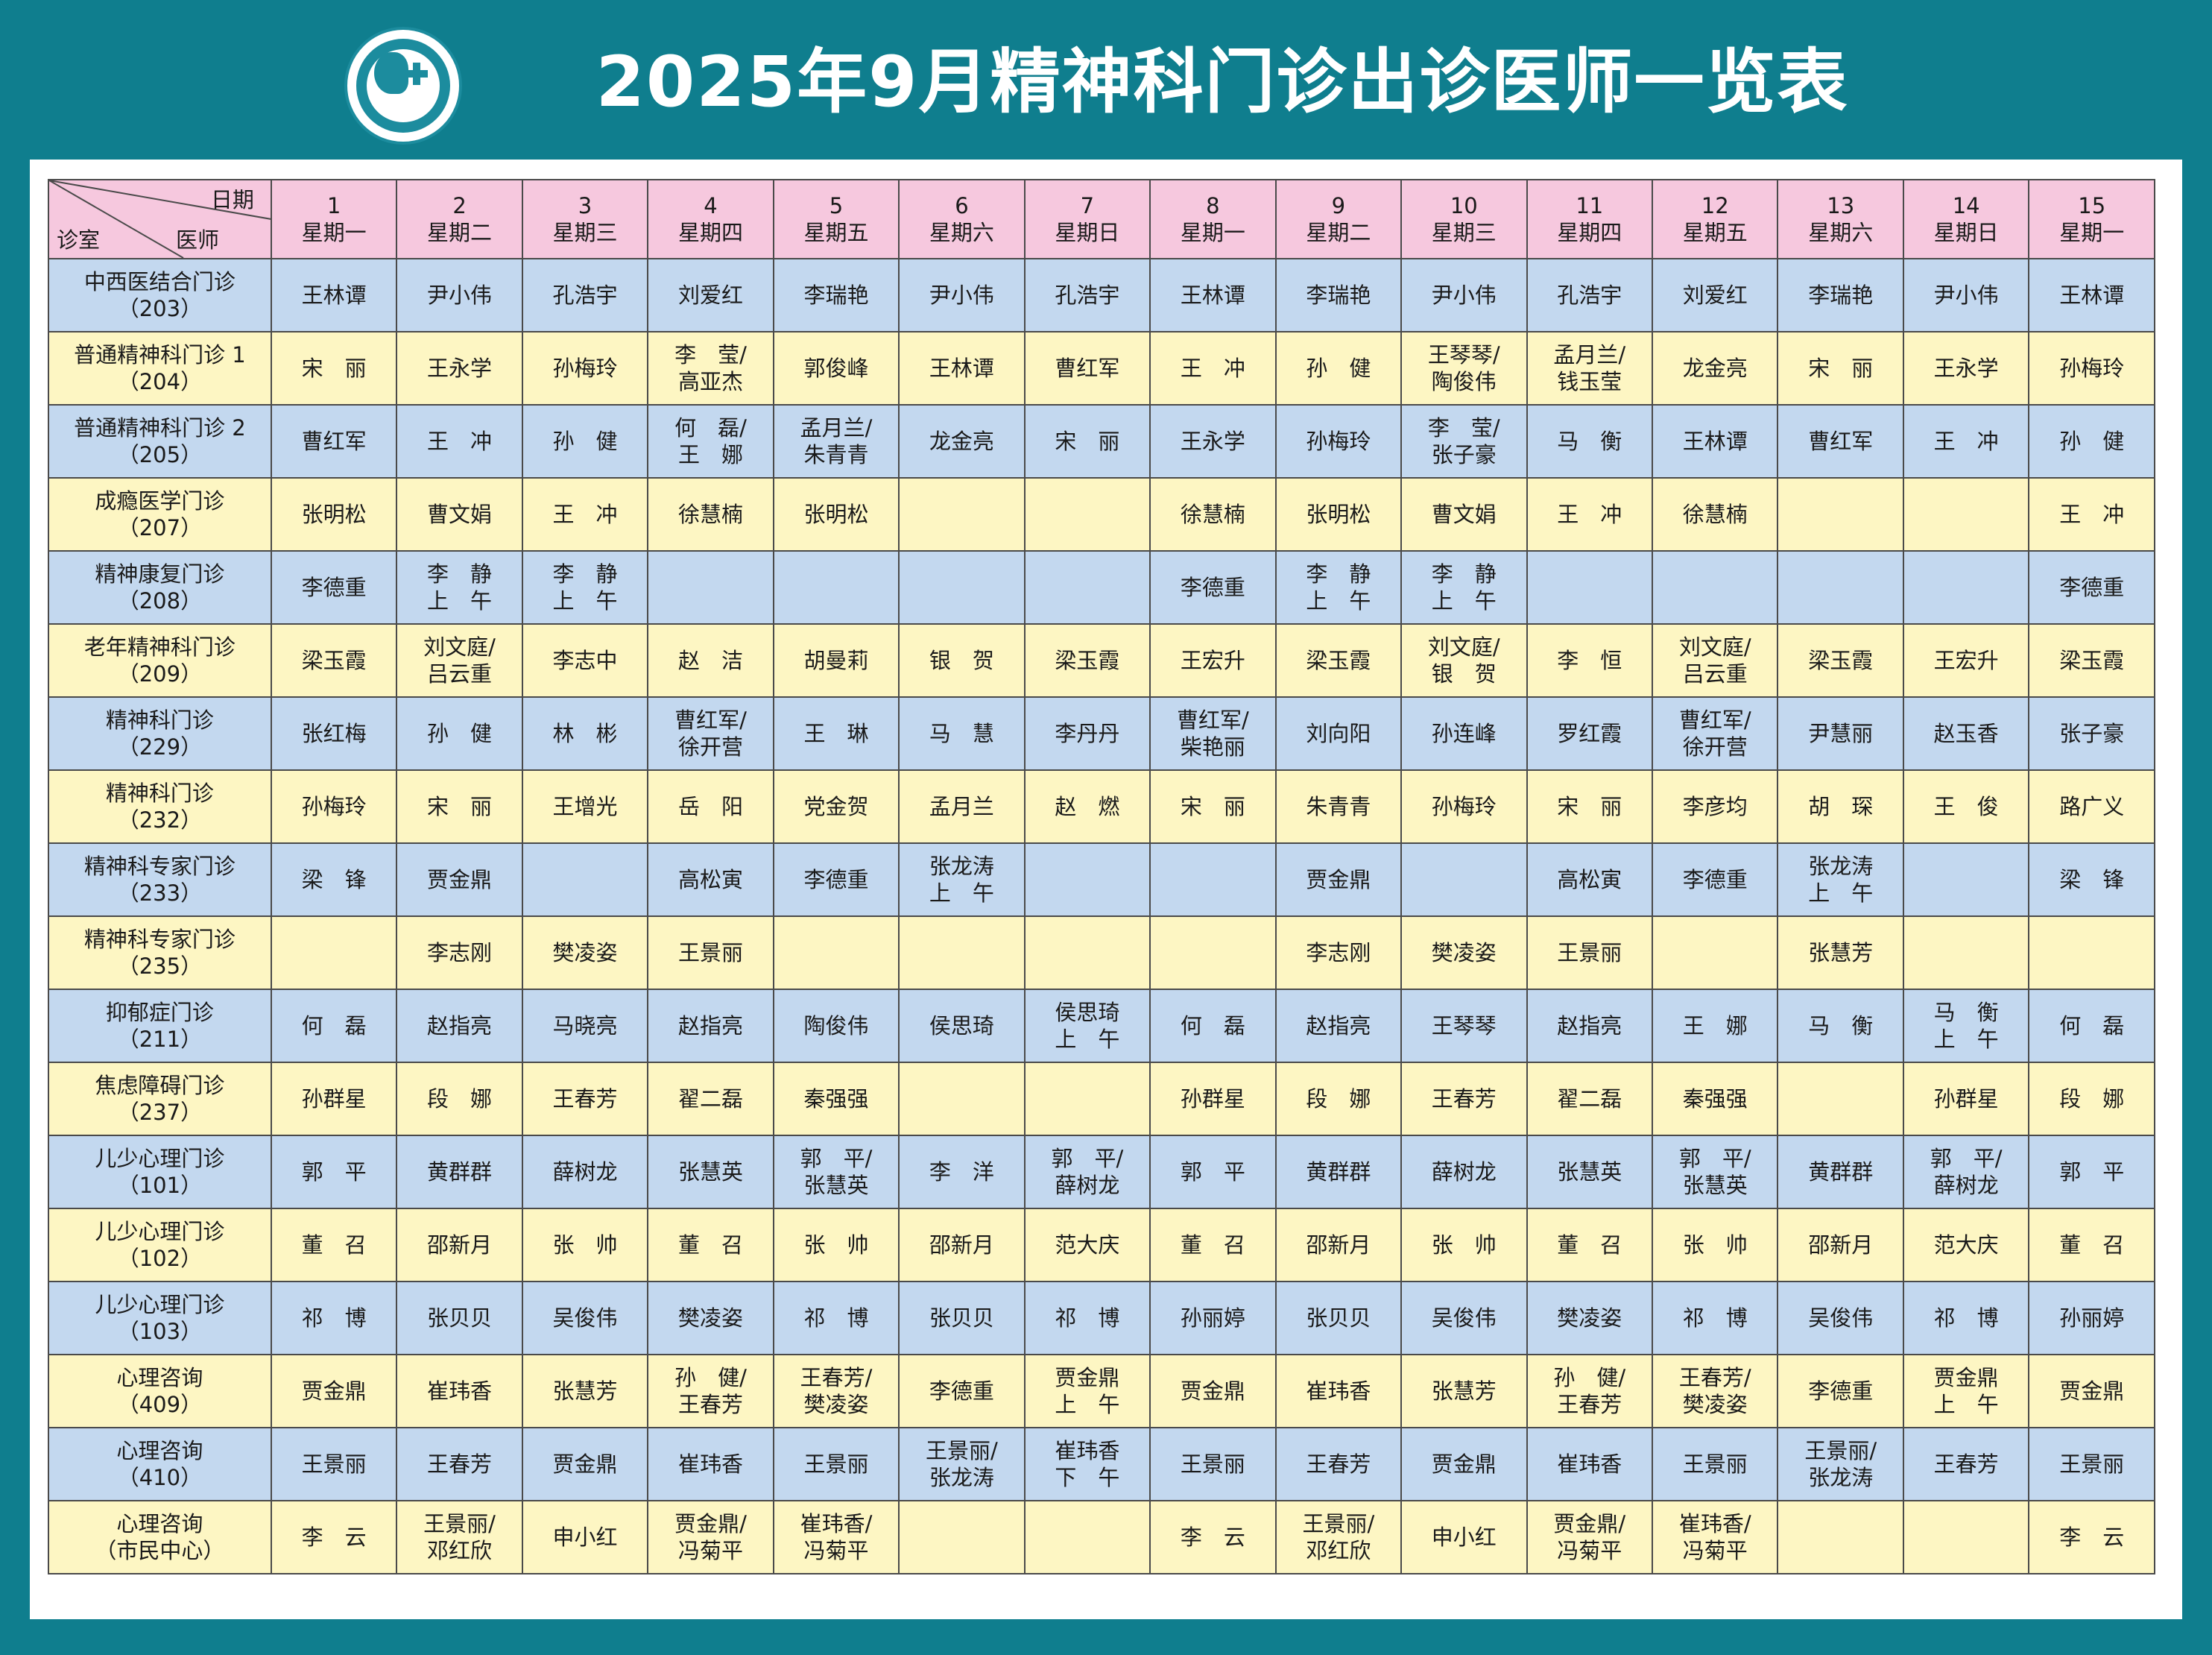 The width and height of the screenshot is (2212, 1655). I want to click on doctor-name: 上 午, so click(1464, 601).